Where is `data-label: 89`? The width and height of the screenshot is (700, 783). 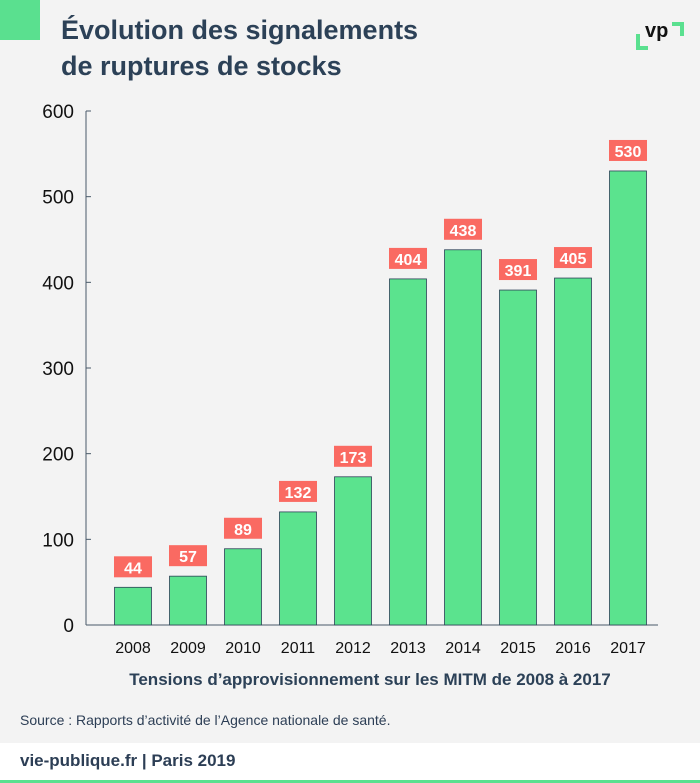
data-label: 89 is located at coordinates (243, 530).